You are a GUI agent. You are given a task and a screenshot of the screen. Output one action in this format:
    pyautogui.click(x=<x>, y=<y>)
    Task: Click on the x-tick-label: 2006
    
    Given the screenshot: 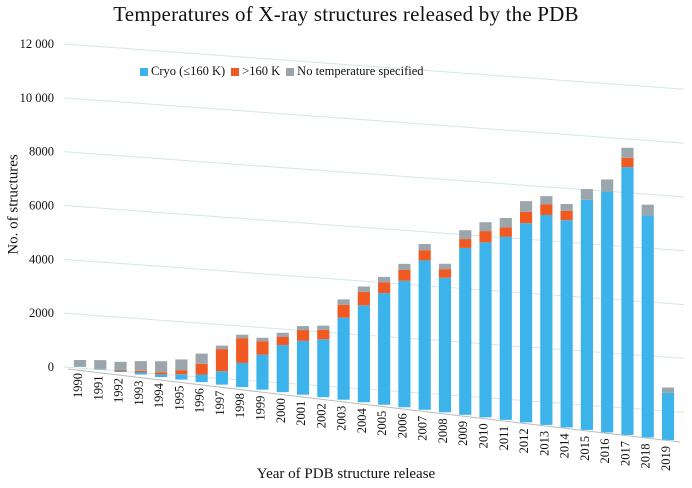 What is the action you would take?
    pyautogui.click(x=402, y=425)
    